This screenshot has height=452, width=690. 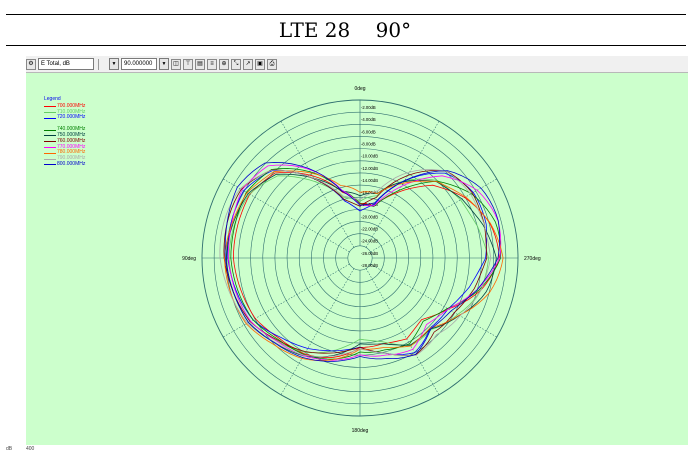 I want to click on ruler-icon: ▤, so click(x=200, y=64).